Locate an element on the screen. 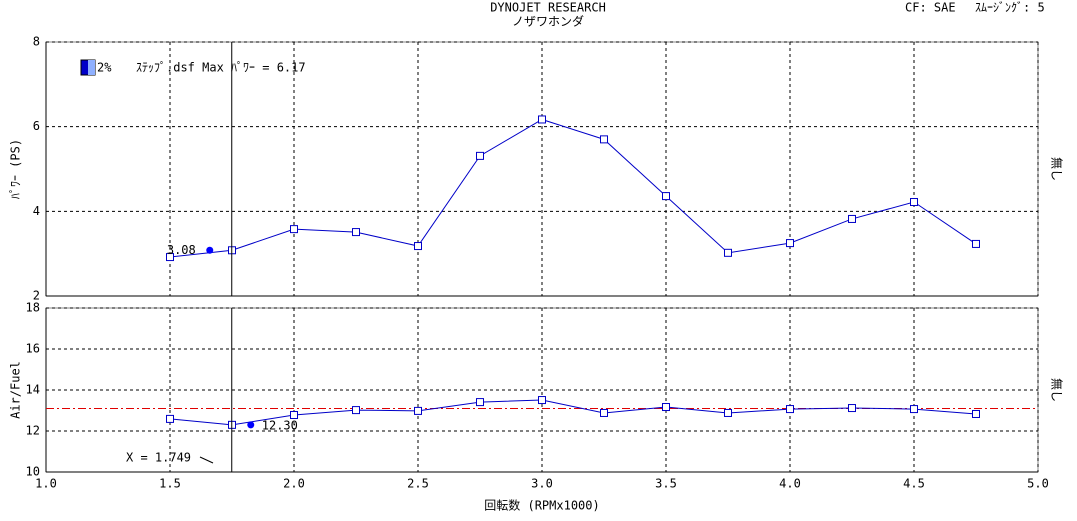 The height and width of the screenshot is (521, 1077). x-tick-label: 2.0 is located at coordinates (294, 484).